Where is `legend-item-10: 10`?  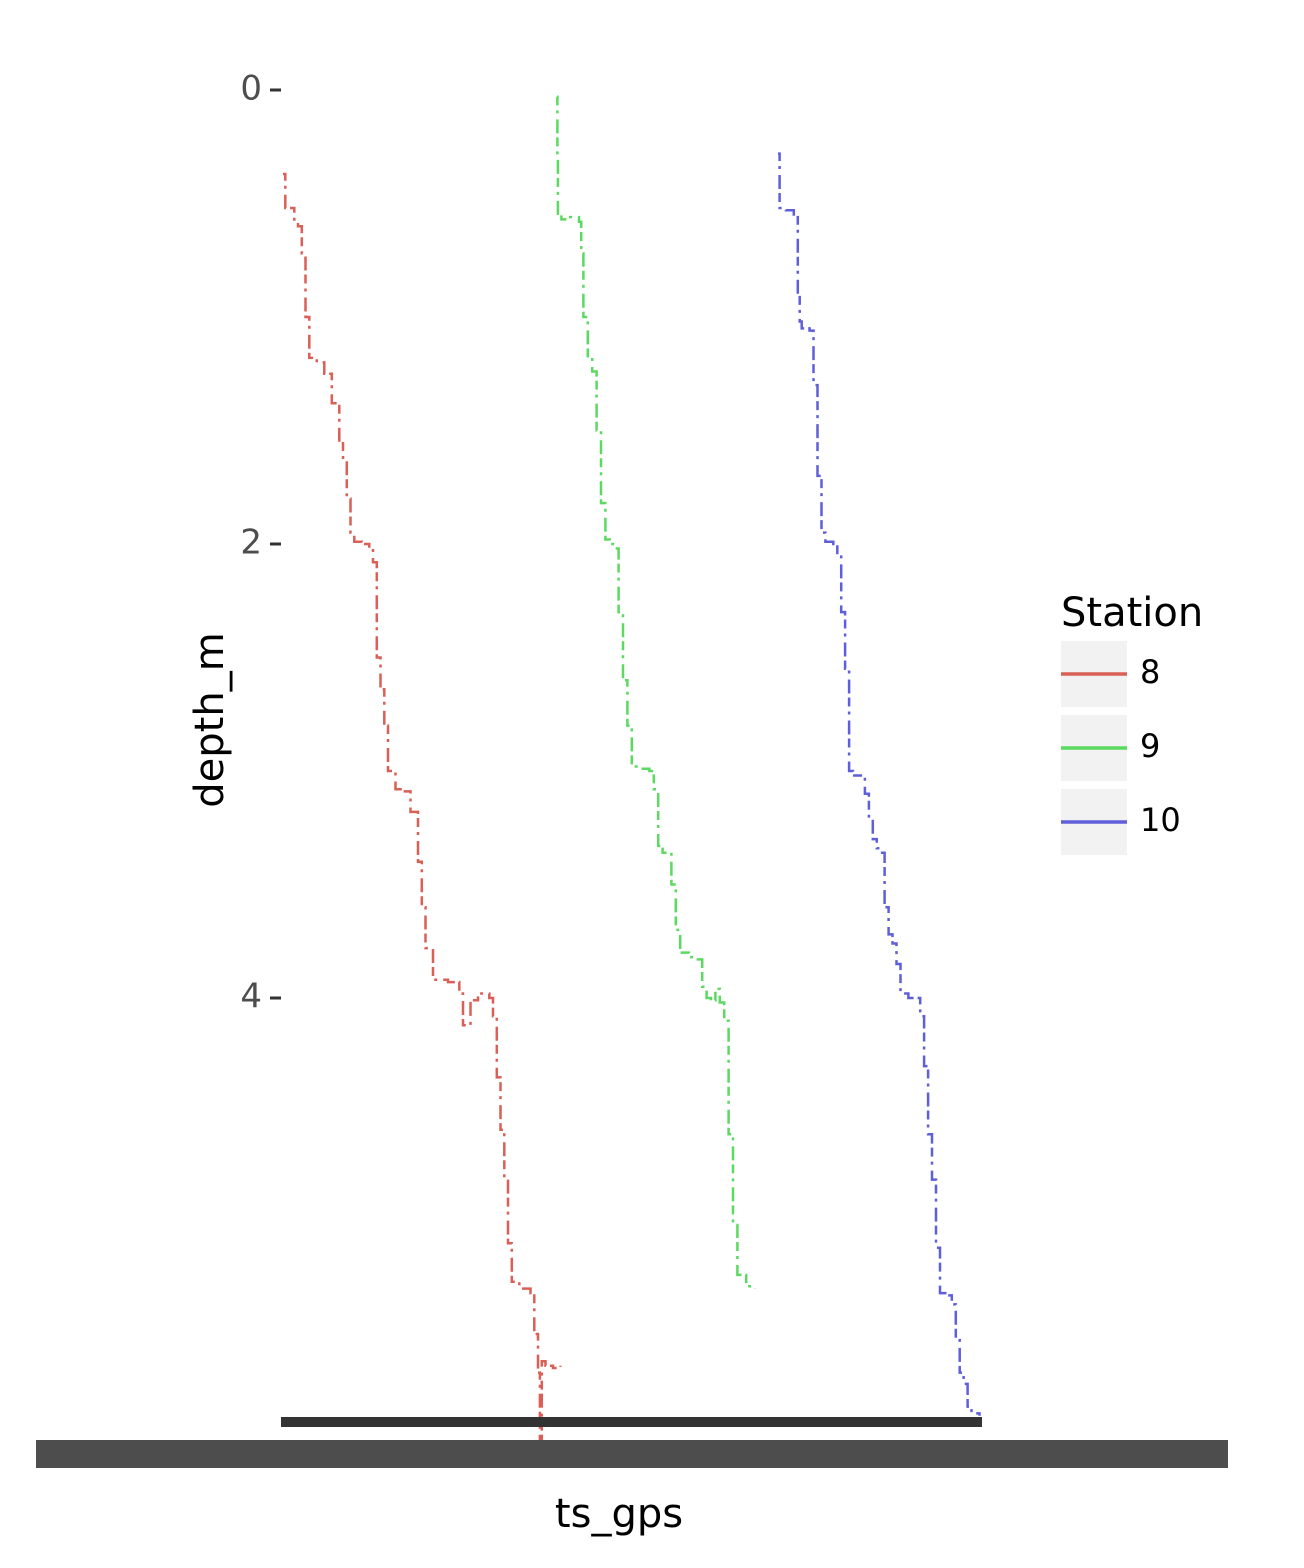
legend-item-10: 10 is located at coordinates (1121, 822).